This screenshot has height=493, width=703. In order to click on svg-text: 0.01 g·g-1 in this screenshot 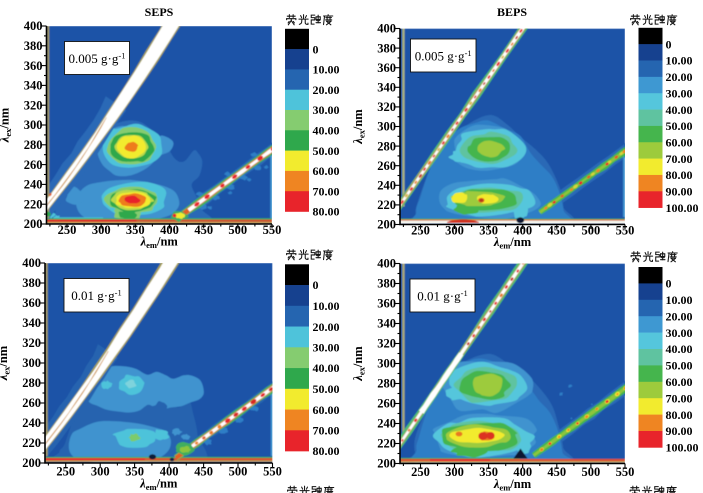, I will do `click(442, 296)`.